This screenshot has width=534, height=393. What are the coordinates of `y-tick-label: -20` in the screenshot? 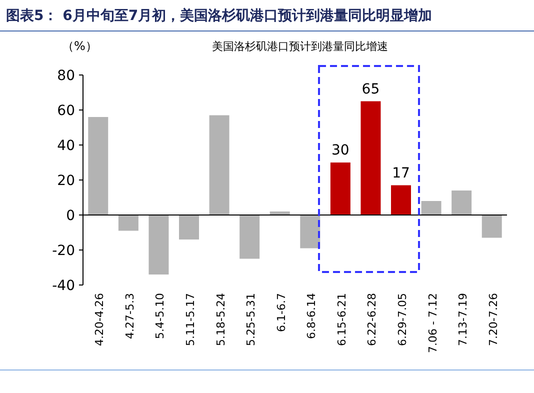 It's located at (63, 251).